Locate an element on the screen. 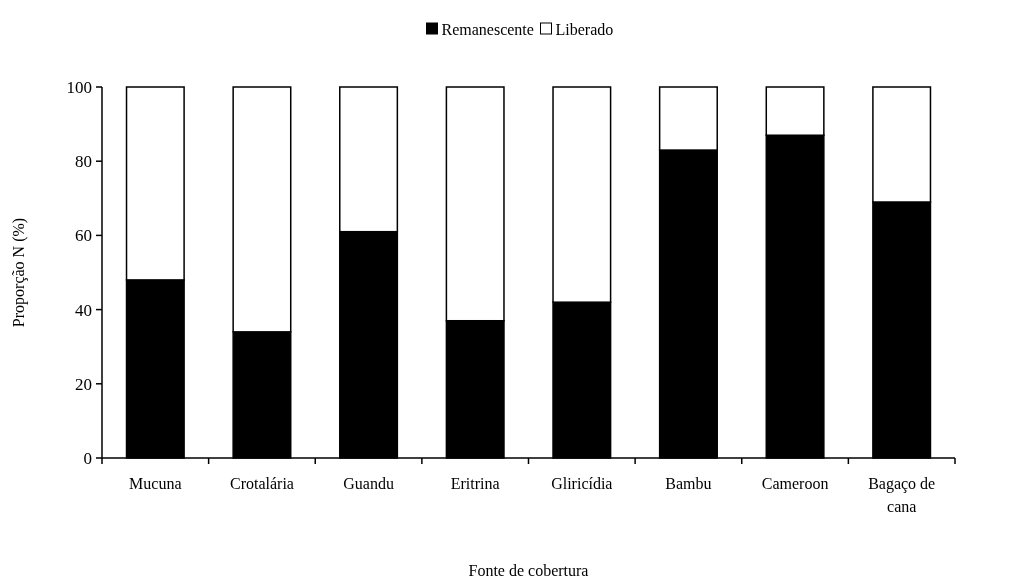  x-tick-label: Guandu is located at coordinates (368, 483).